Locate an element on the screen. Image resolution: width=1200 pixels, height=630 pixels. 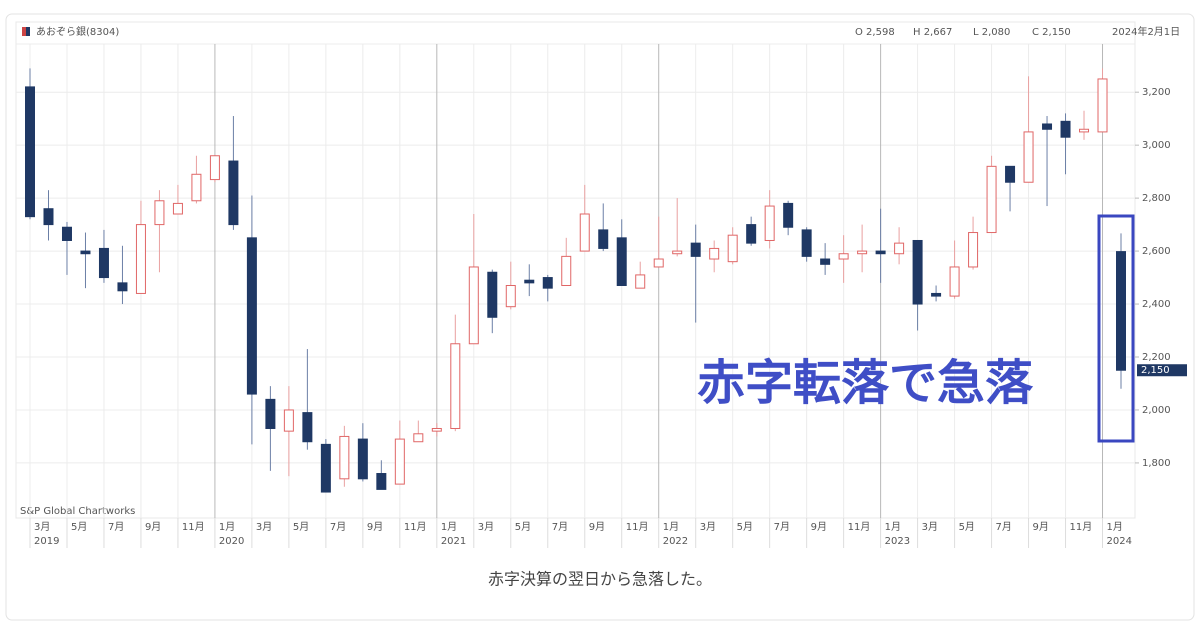
header-title: あおぞら銀(8304) is located at coordinates (77, 31).